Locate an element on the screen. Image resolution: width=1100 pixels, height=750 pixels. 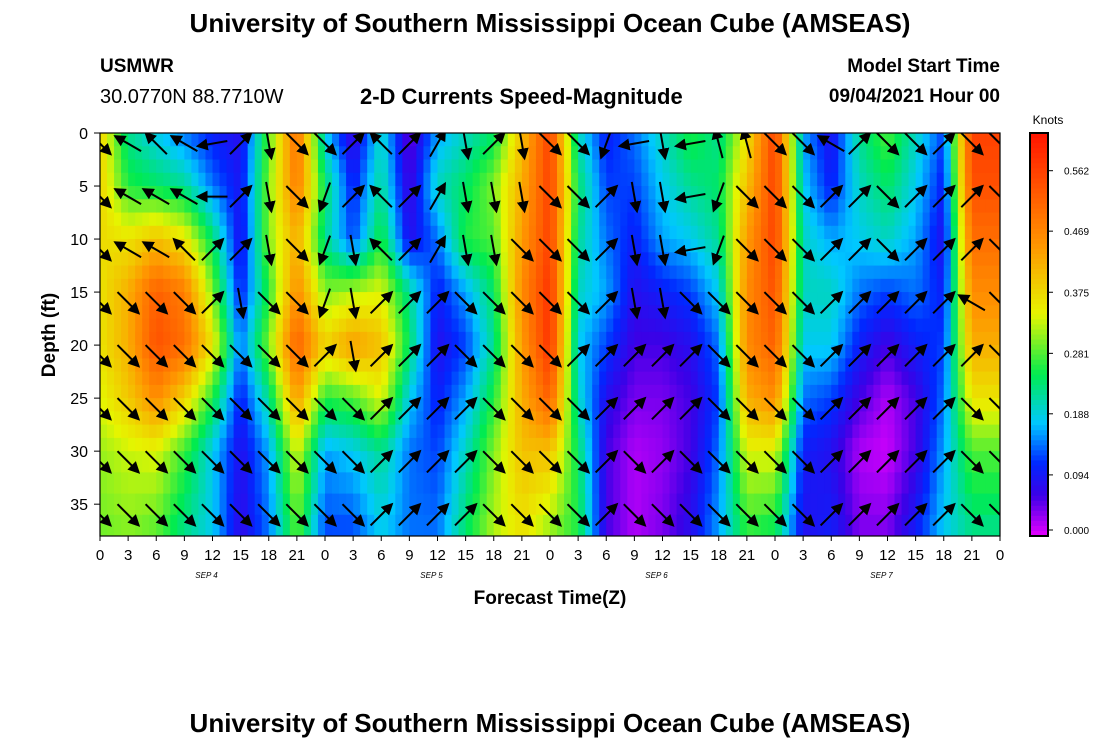
x-tick-label: 12 is located at coordinates (212, 555).